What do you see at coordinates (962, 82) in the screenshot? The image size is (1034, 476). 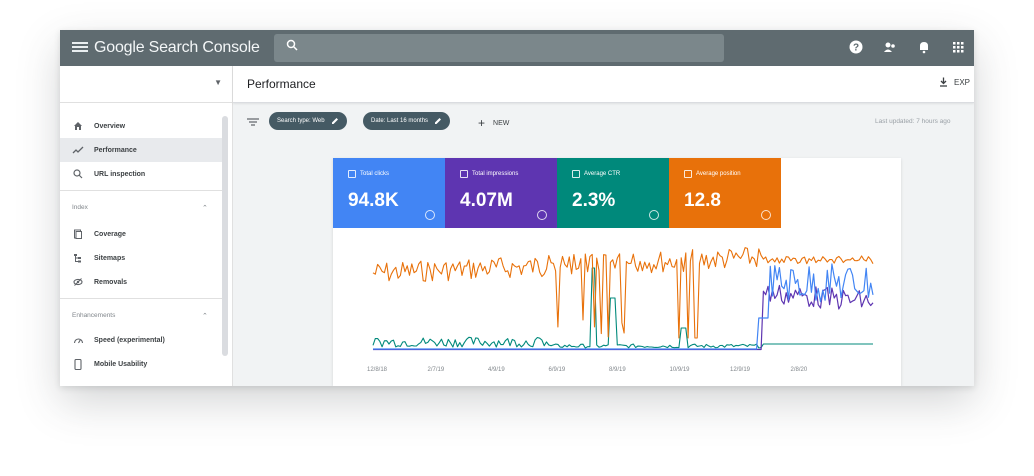 I see `export-label: EXP` at bounding box center [962, 82].